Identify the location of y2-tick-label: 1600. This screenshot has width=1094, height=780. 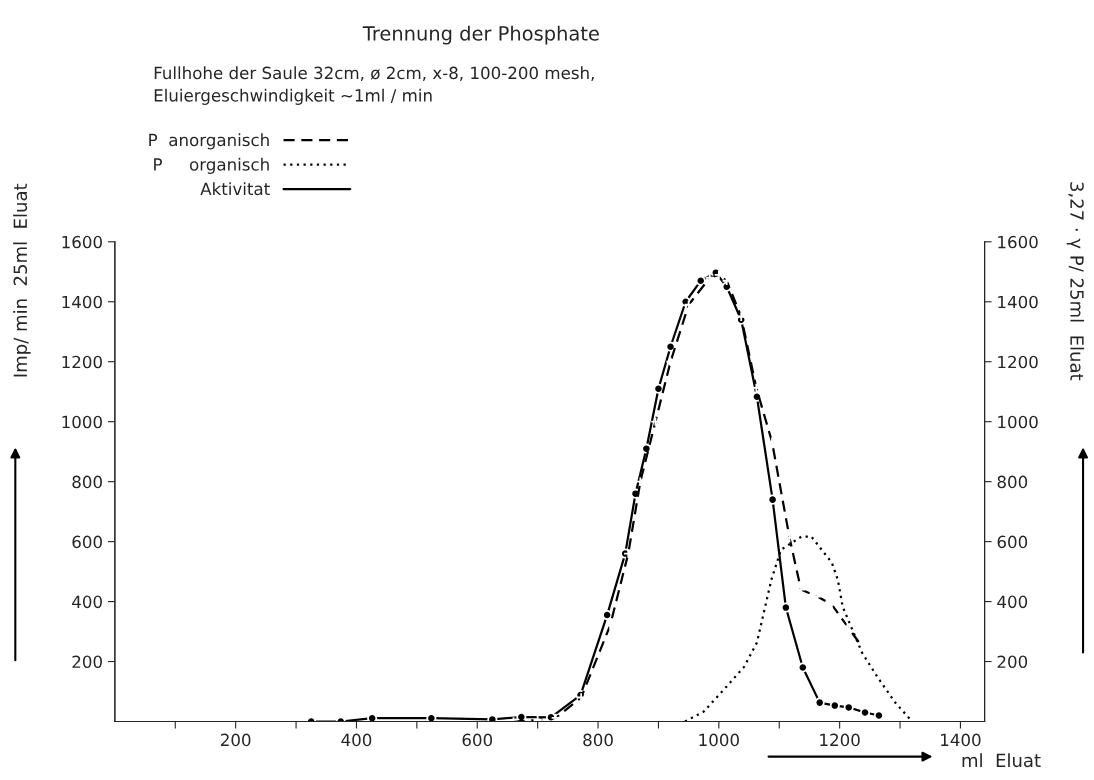
(1018, 242).